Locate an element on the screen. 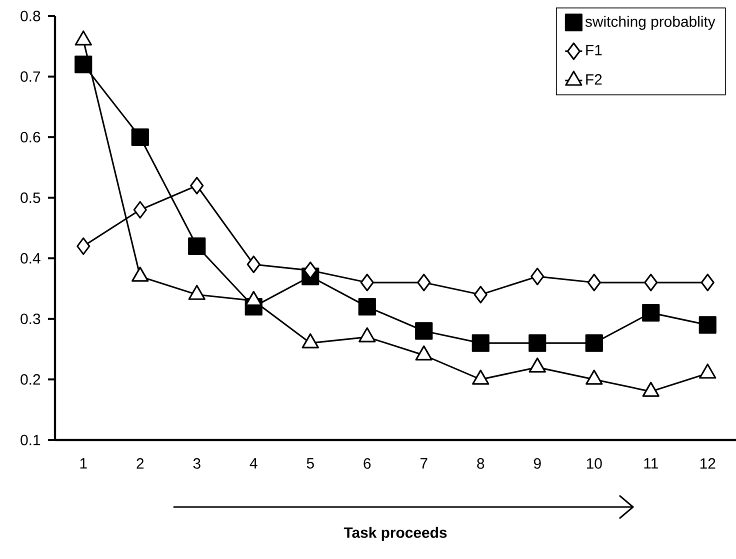  y-tick-label: 0.2 is located at coordinates (30, 379).